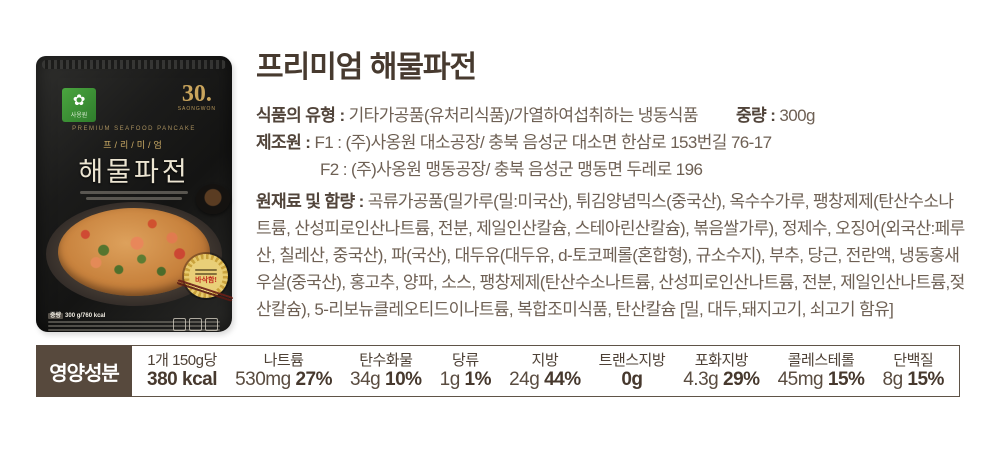 This screenshot has width=1000, height=450. What do you see at coordinates (756, 115) in the screenshot?
I see `weight-label: 중량 :` at bounding box center [756, 115].